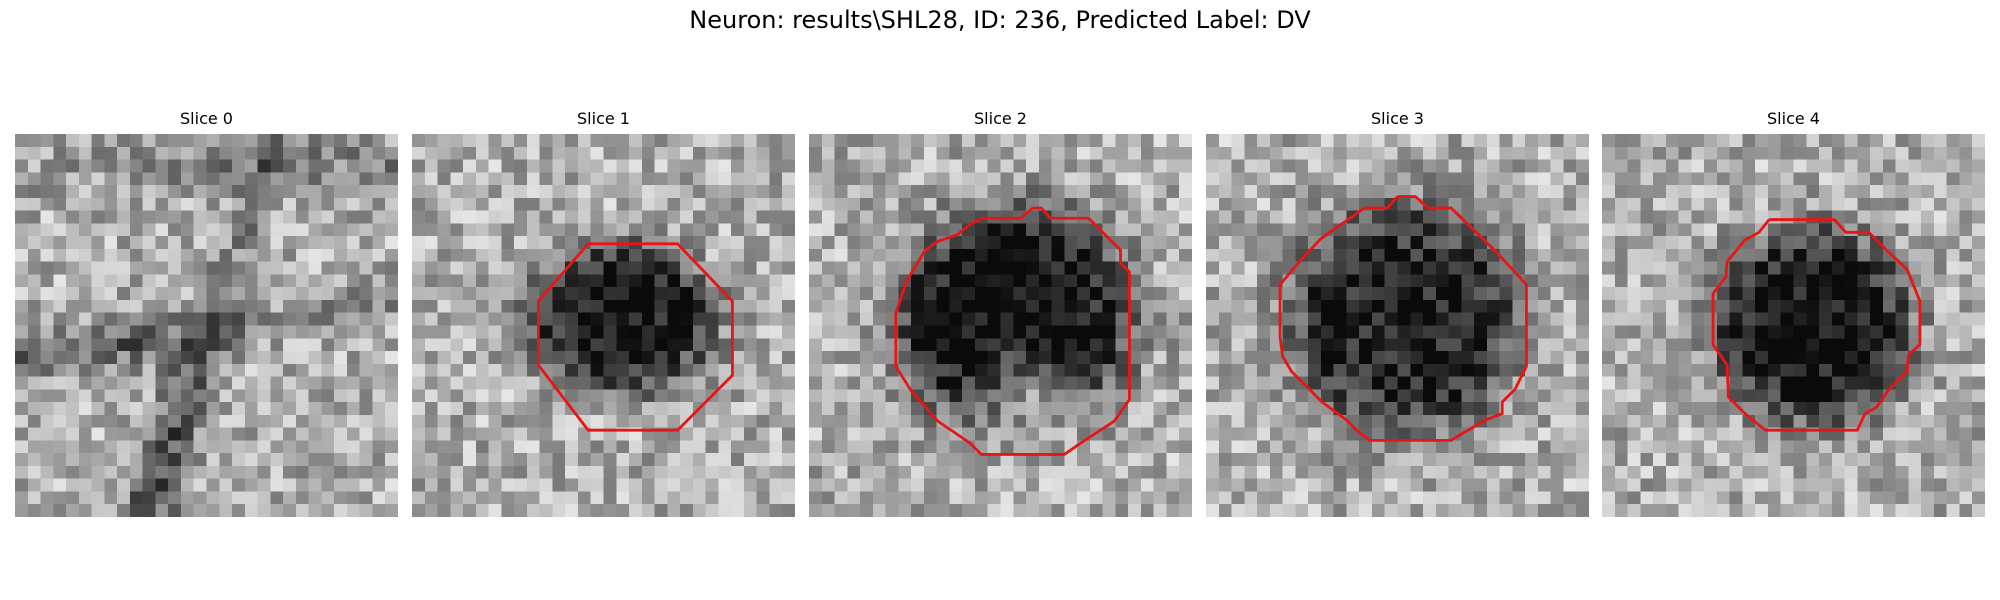  I want to click on panel-slice-3: Slice 3, so click(1397, 308).